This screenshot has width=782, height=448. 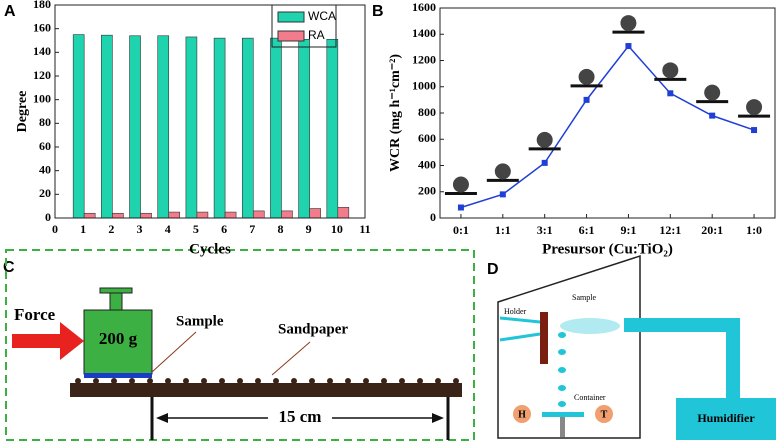 What do you see at coordinates (427, 112) in the screenshot?
I see `y-tick-label: 800` at bounding box center [427, 112].